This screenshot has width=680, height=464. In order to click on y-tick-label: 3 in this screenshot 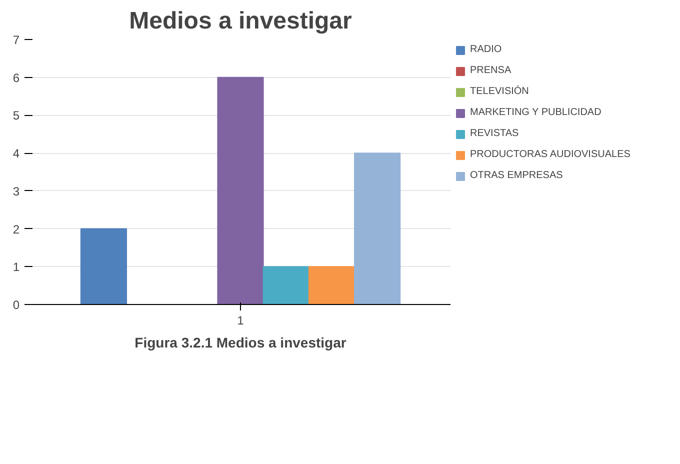, I will do `click(16, 191)`.